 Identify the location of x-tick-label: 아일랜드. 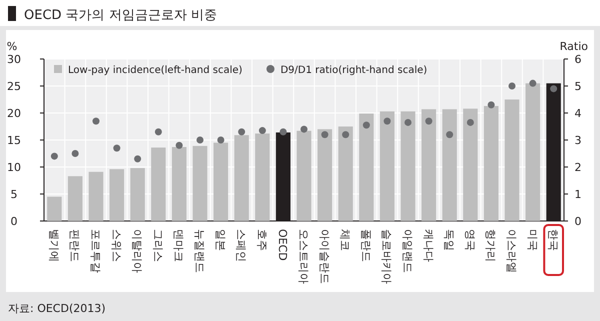
(407, 251).